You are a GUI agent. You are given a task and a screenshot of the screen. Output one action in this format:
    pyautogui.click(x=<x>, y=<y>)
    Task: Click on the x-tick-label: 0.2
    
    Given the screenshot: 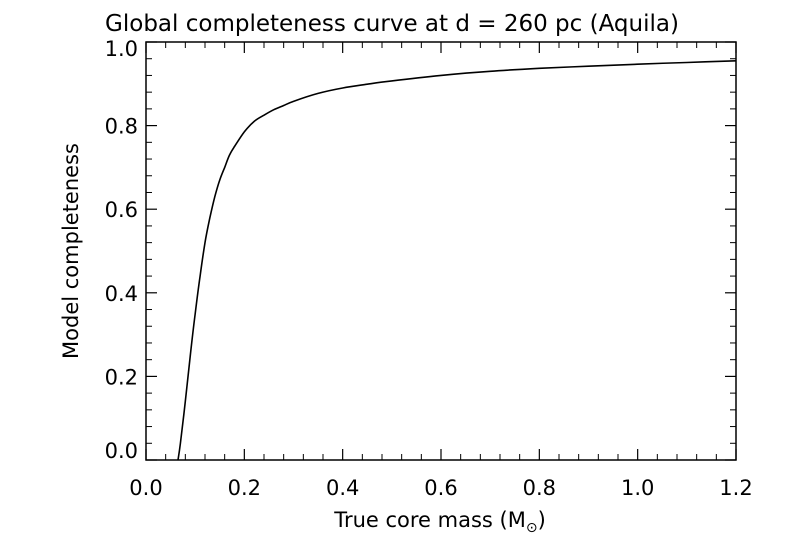 What is the action you would take?
    pyautogui.click(x=244, y=488)
    